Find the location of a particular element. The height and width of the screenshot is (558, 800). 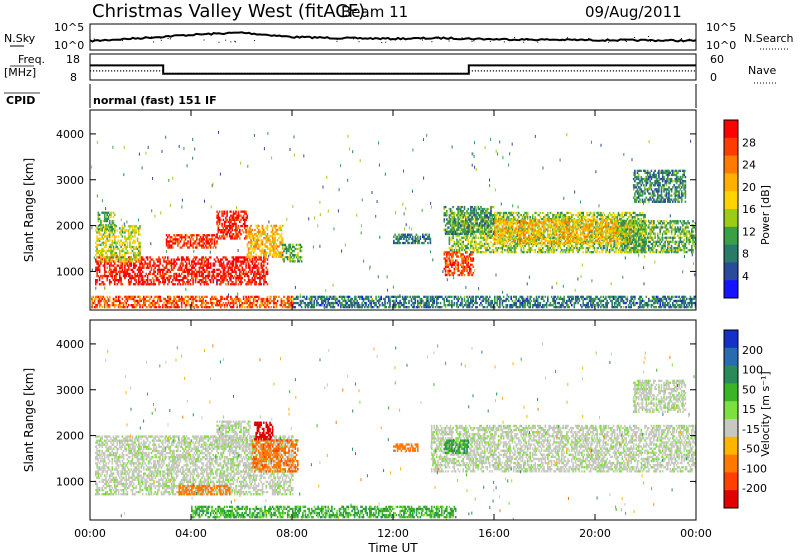

nsky-tick-bottom: 10^0 is located at coordinates (69, 45).